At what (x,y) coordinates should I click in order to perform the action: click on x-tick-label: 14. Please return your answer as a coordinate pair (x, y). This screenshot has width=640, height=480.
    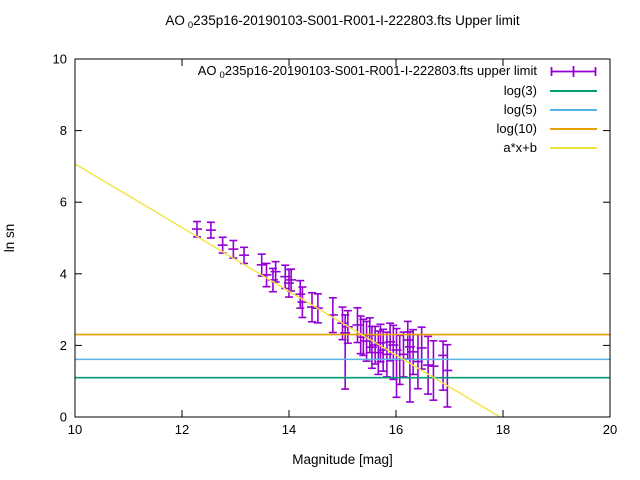
    Looking at the image, I should click on (289, 429).